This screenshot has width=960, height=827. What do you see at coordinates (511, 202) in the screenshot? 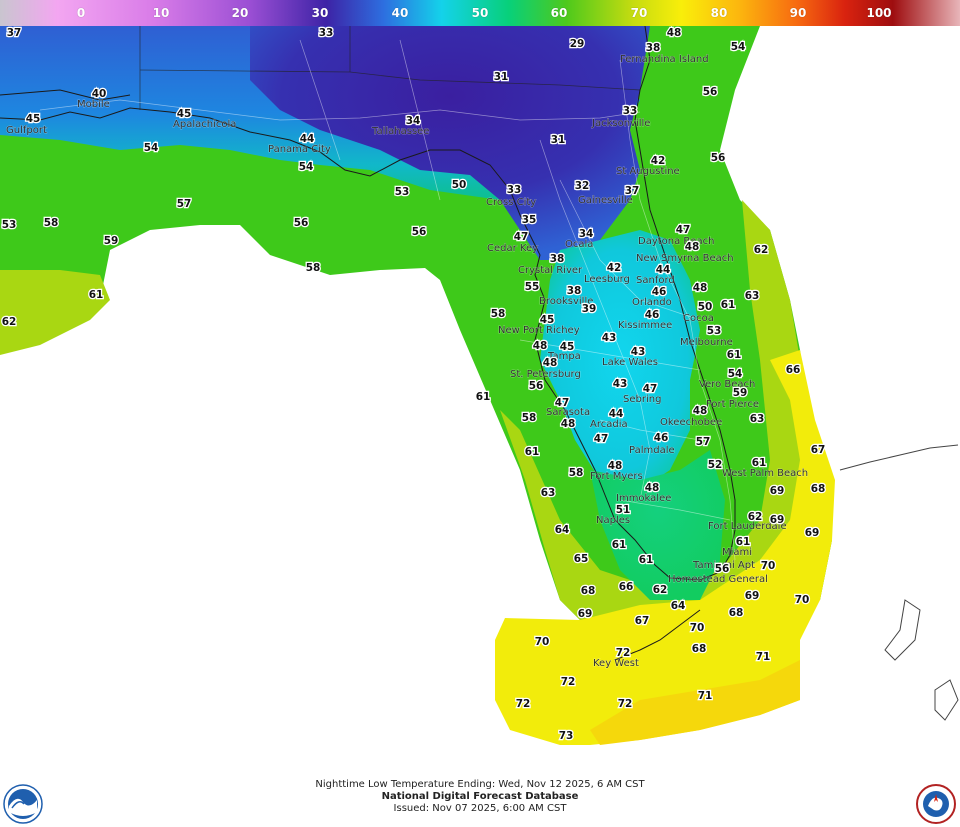
I see `city-cross-city: Cross City` at bounding box center [511, 202].